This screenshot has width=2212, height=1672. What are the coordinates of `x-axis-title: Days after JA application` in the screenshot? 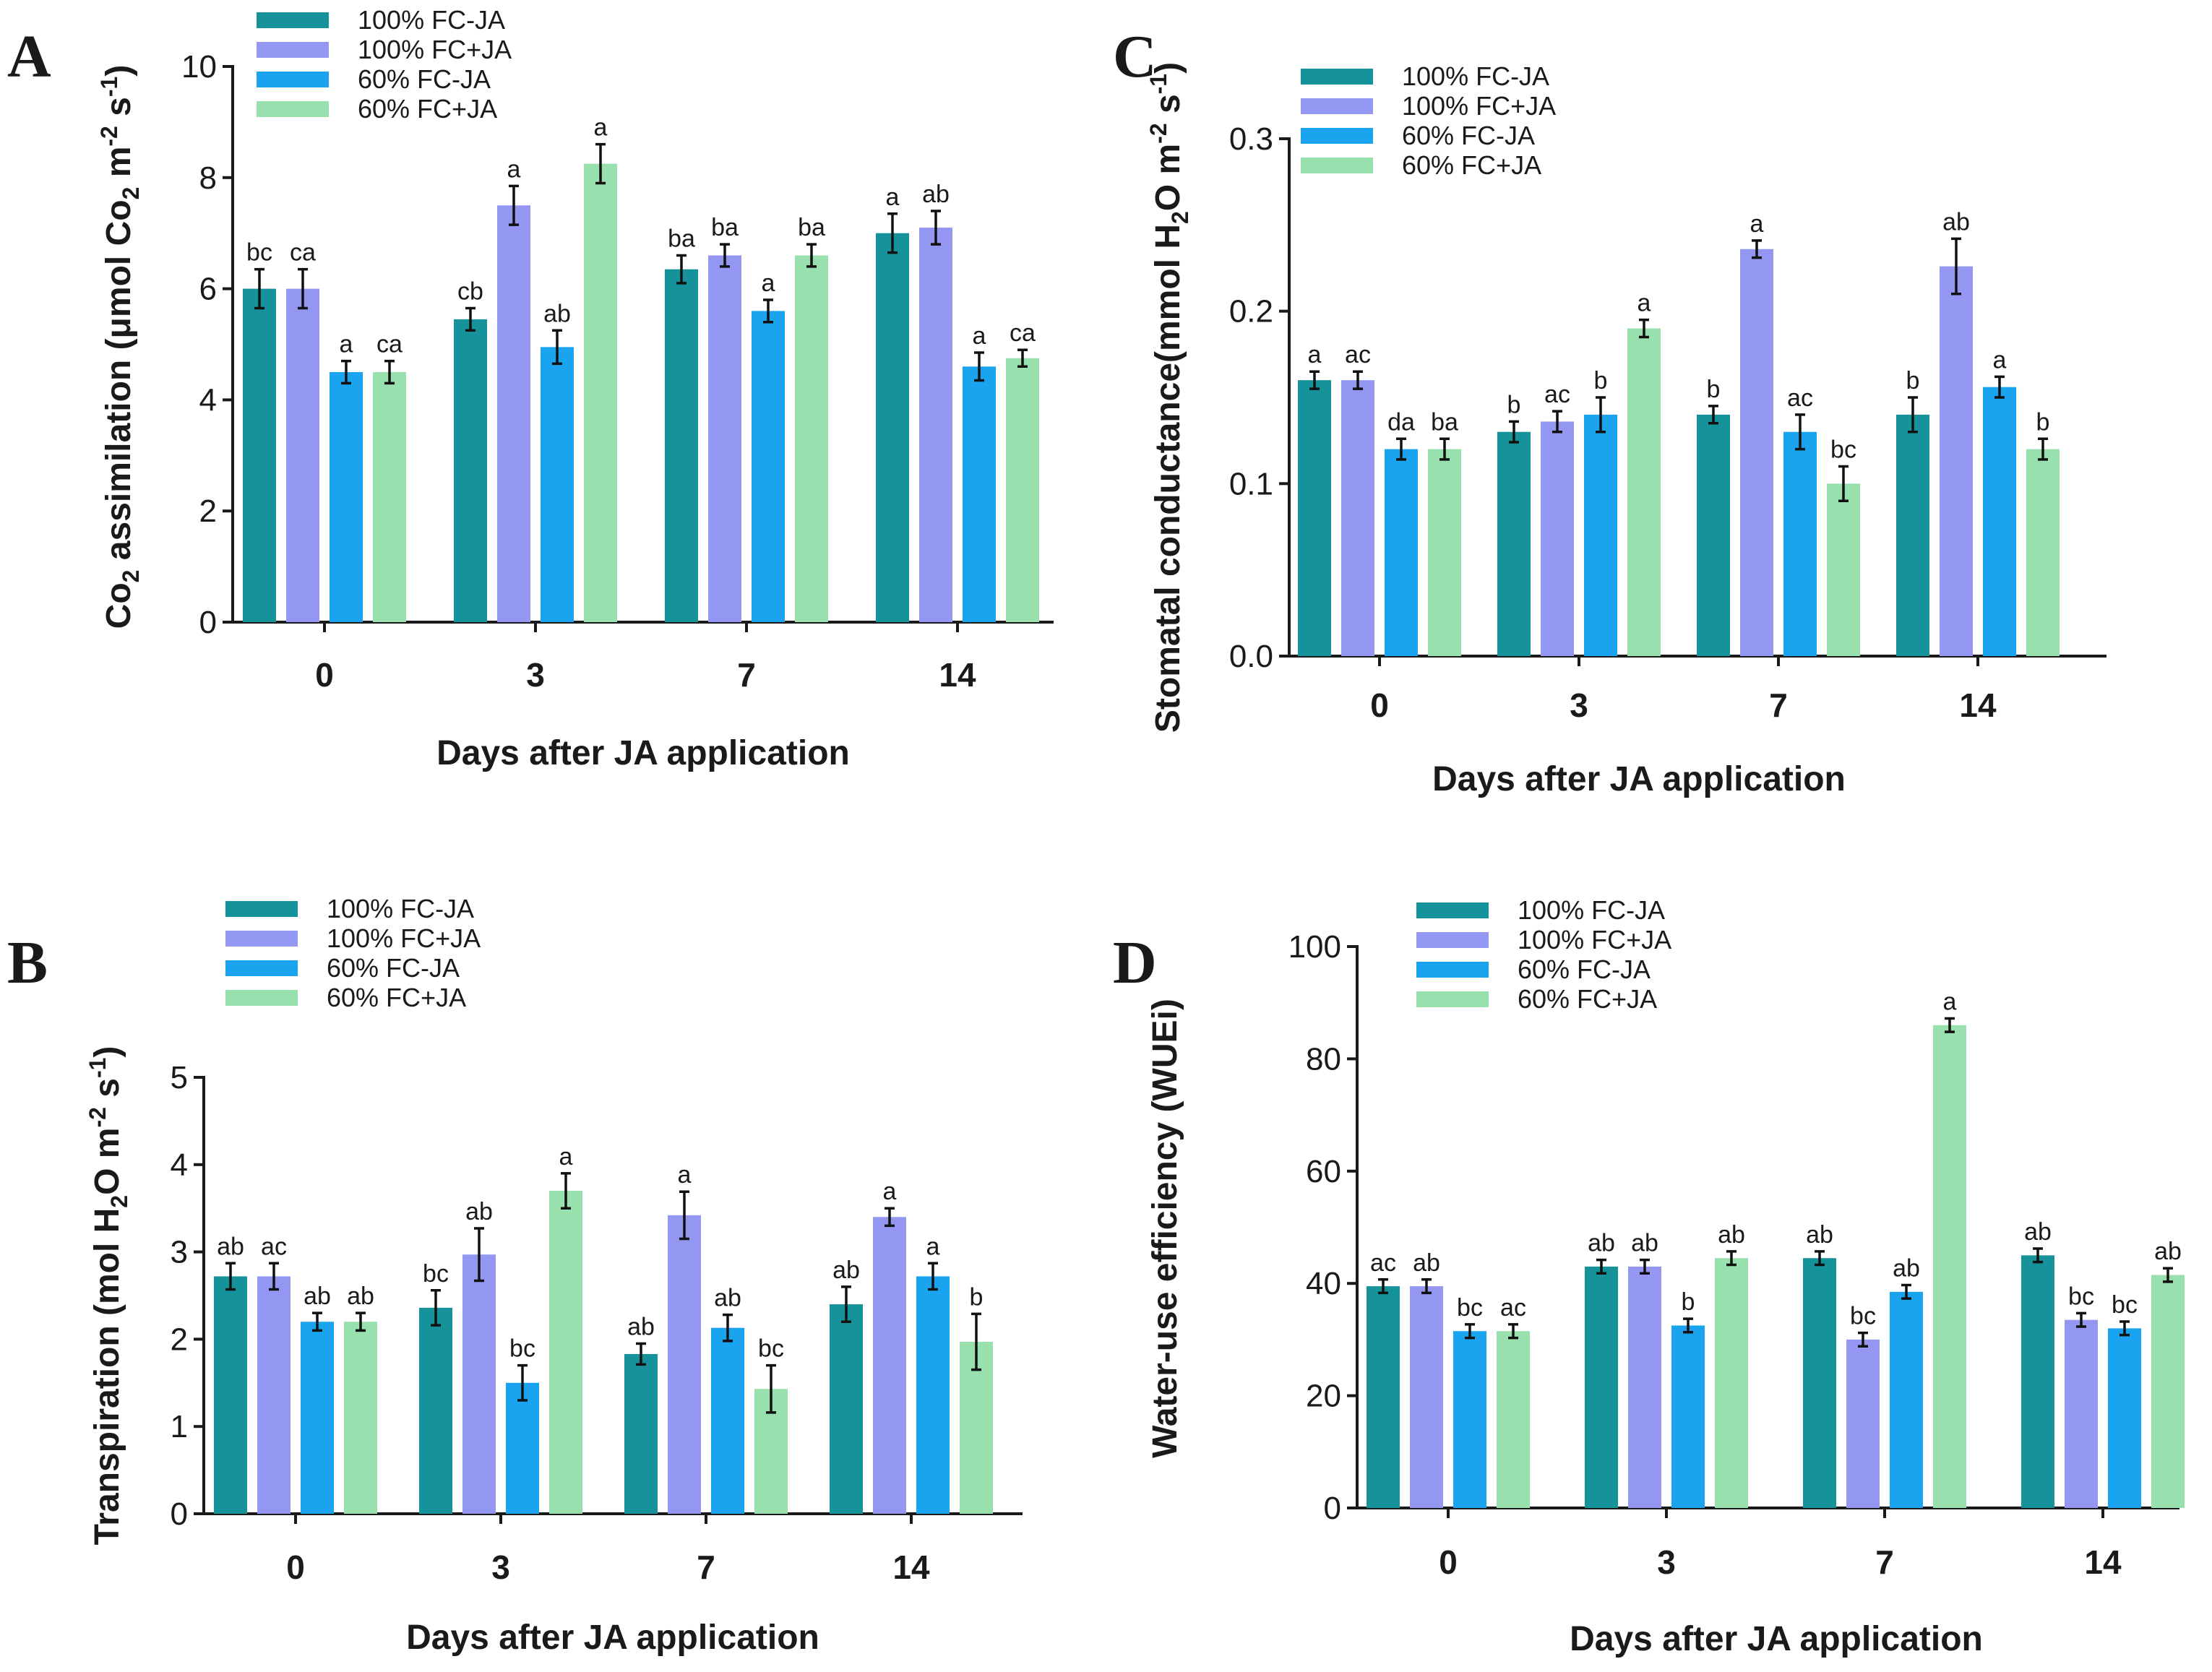 It's located at (1639, 779).